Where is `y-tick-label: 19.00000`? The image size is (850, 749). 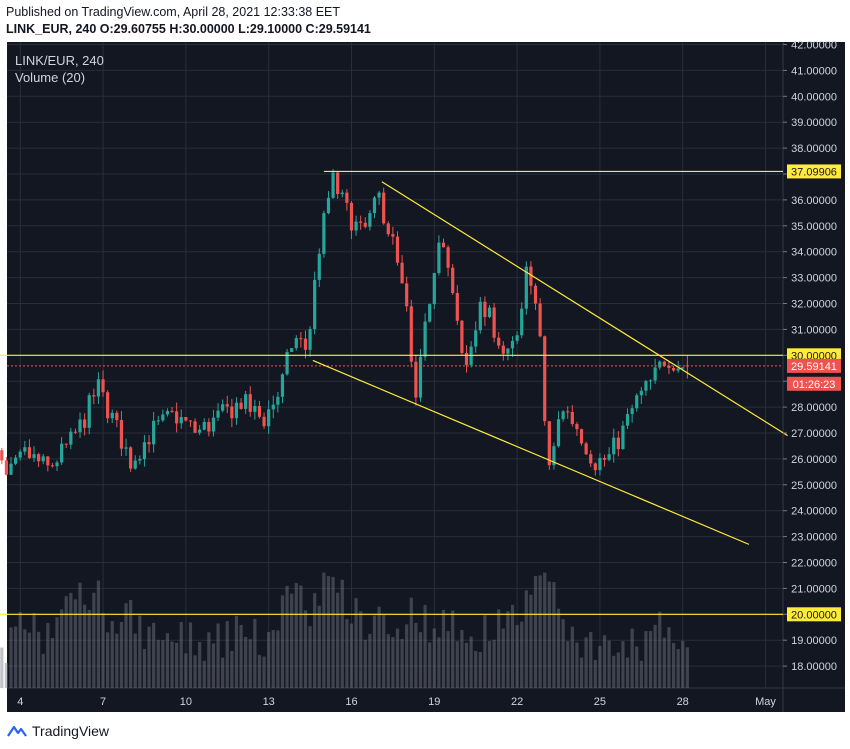
y-tick-label: 19.00000 is located at coordinates (814, 641).